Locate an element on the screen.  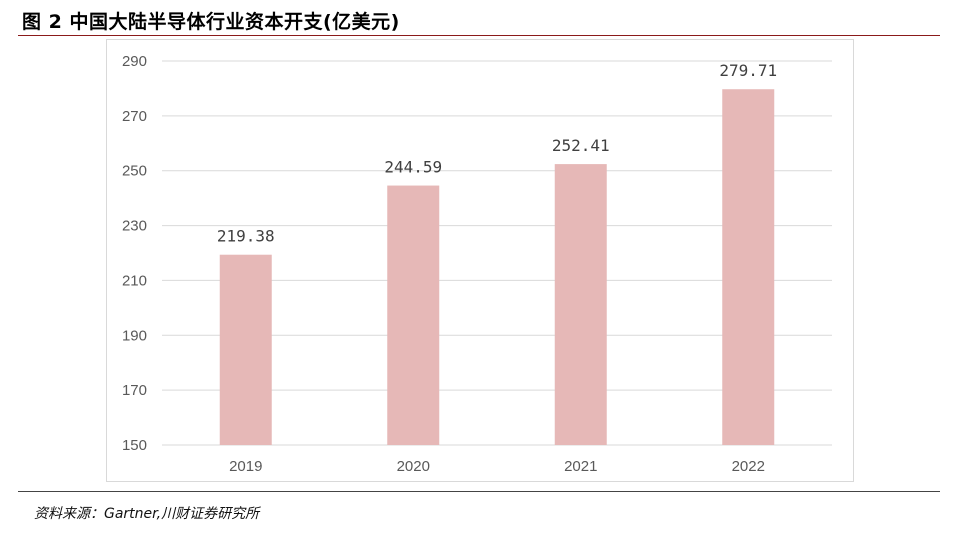
data-label-2020: 244.59 is located at coordinates (413, 167).